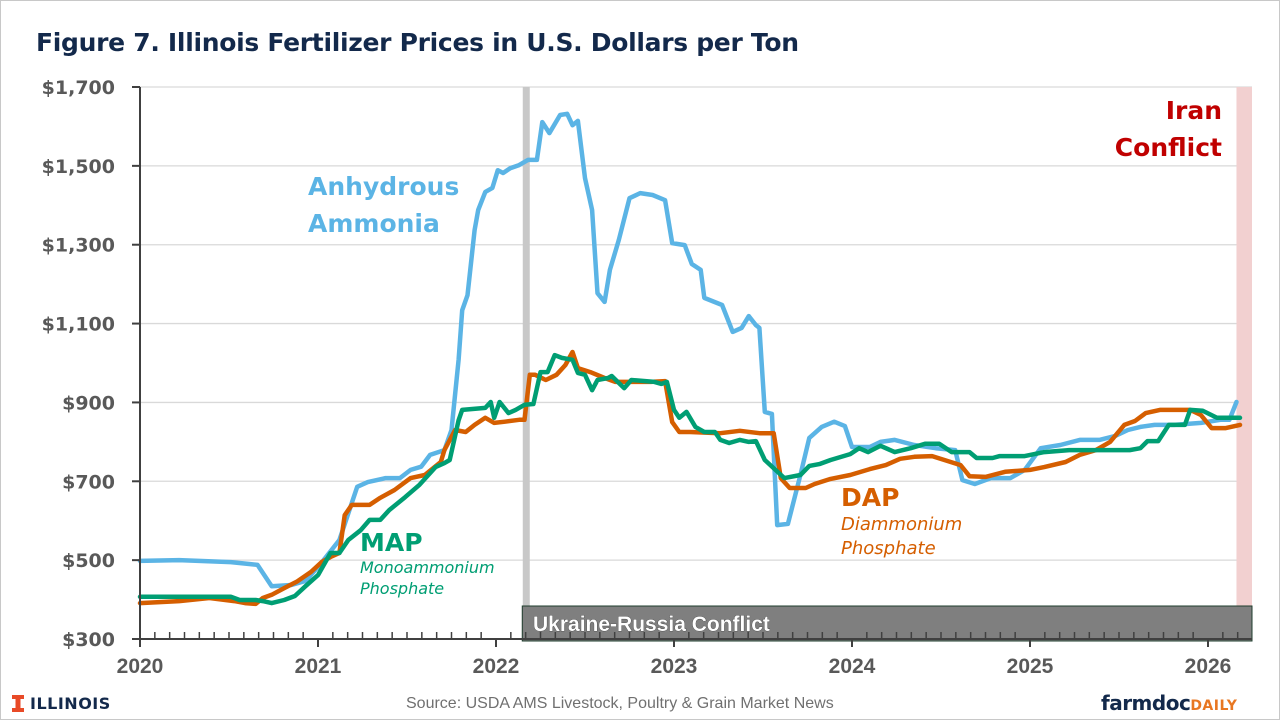 Image resolution: width=1280 pixels, height=720 pixels. Describe the element at coordinates (18, 703) in the screenshot. I see `illinois-block-i-icon` at that location.